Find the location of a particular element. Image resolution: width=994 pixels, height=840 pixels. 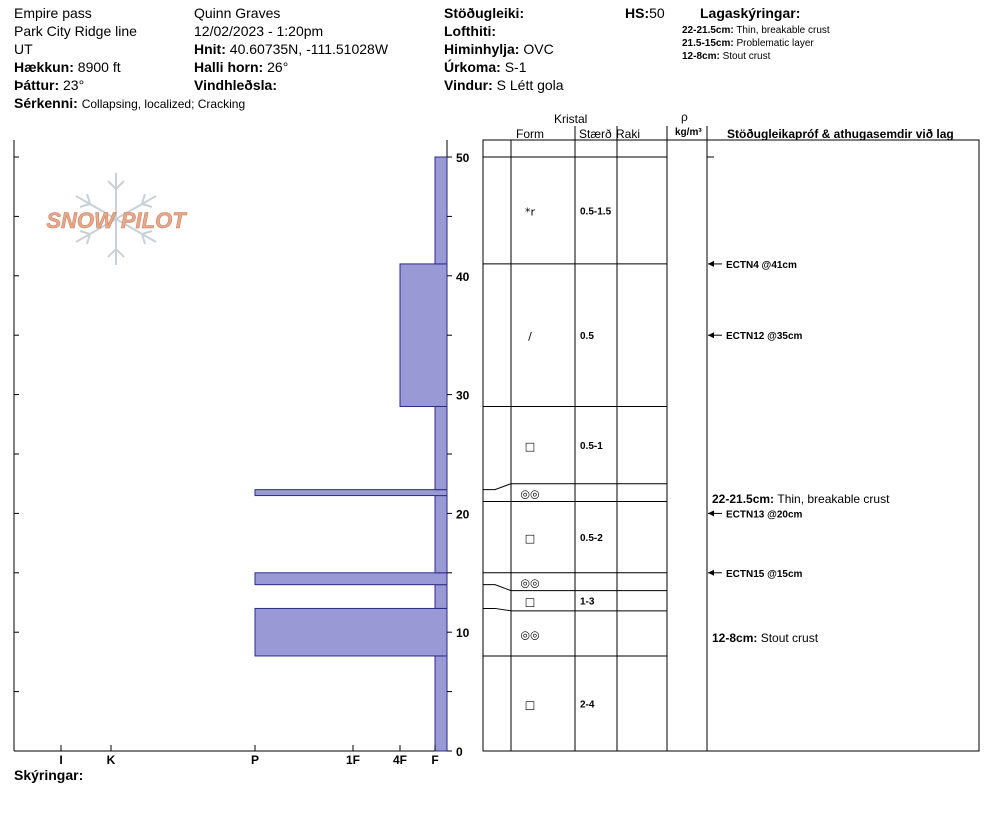

sky-label: Himinhylja: is located at coordinates (482, 49).